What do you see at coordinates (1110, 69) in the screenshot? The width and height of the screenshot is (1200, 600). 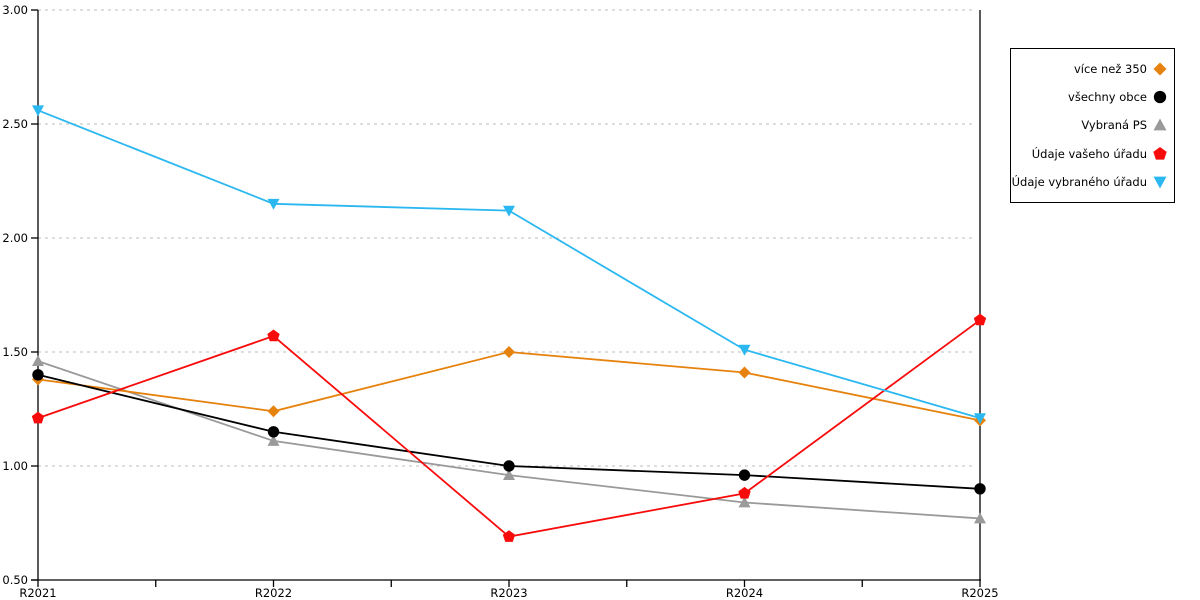 I see `legend-label: více než 350` at bounding box center [1110, 69].